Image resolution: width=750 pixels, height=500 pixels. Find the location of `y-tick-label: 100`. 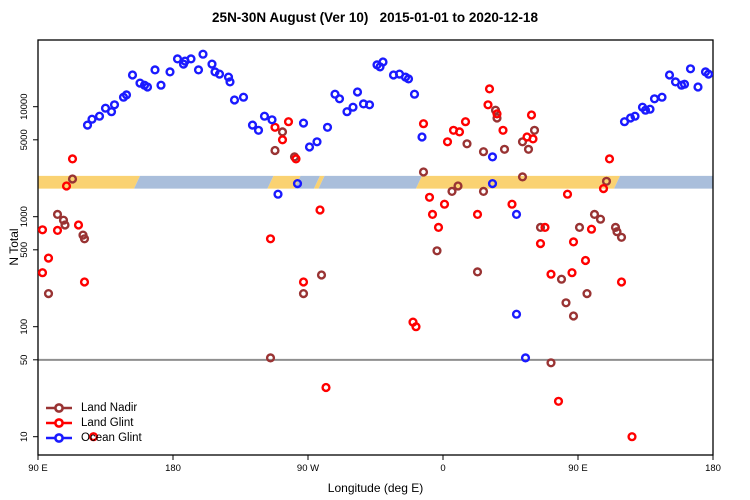

y-tick-label: 100 is located at coordinates (24, 327).